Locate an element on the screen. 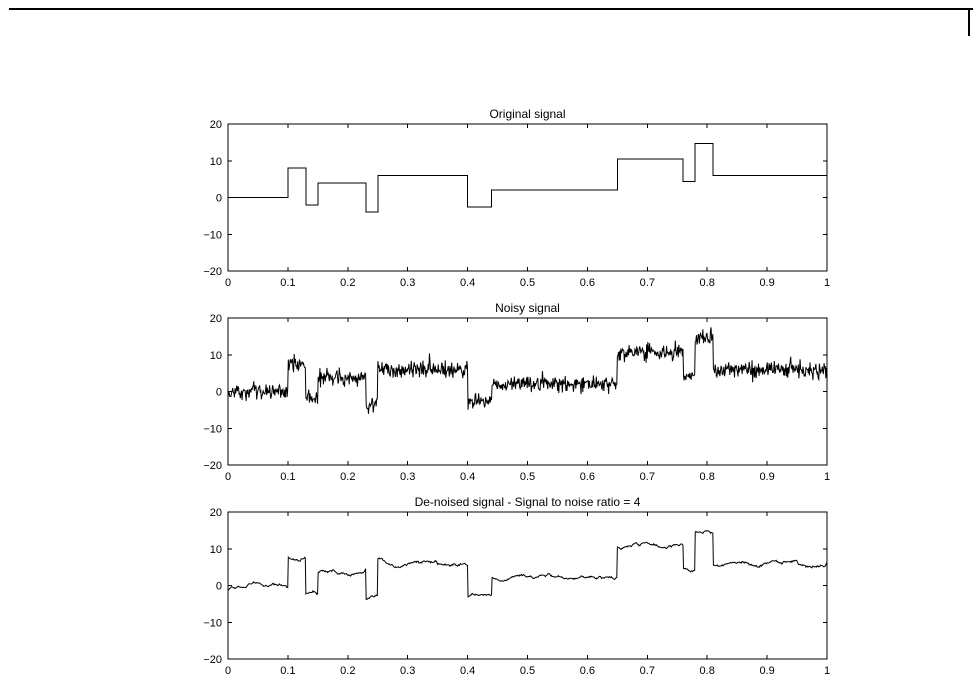  plot-title-noisy: Noisy signal is located at coordinates (527, 308).